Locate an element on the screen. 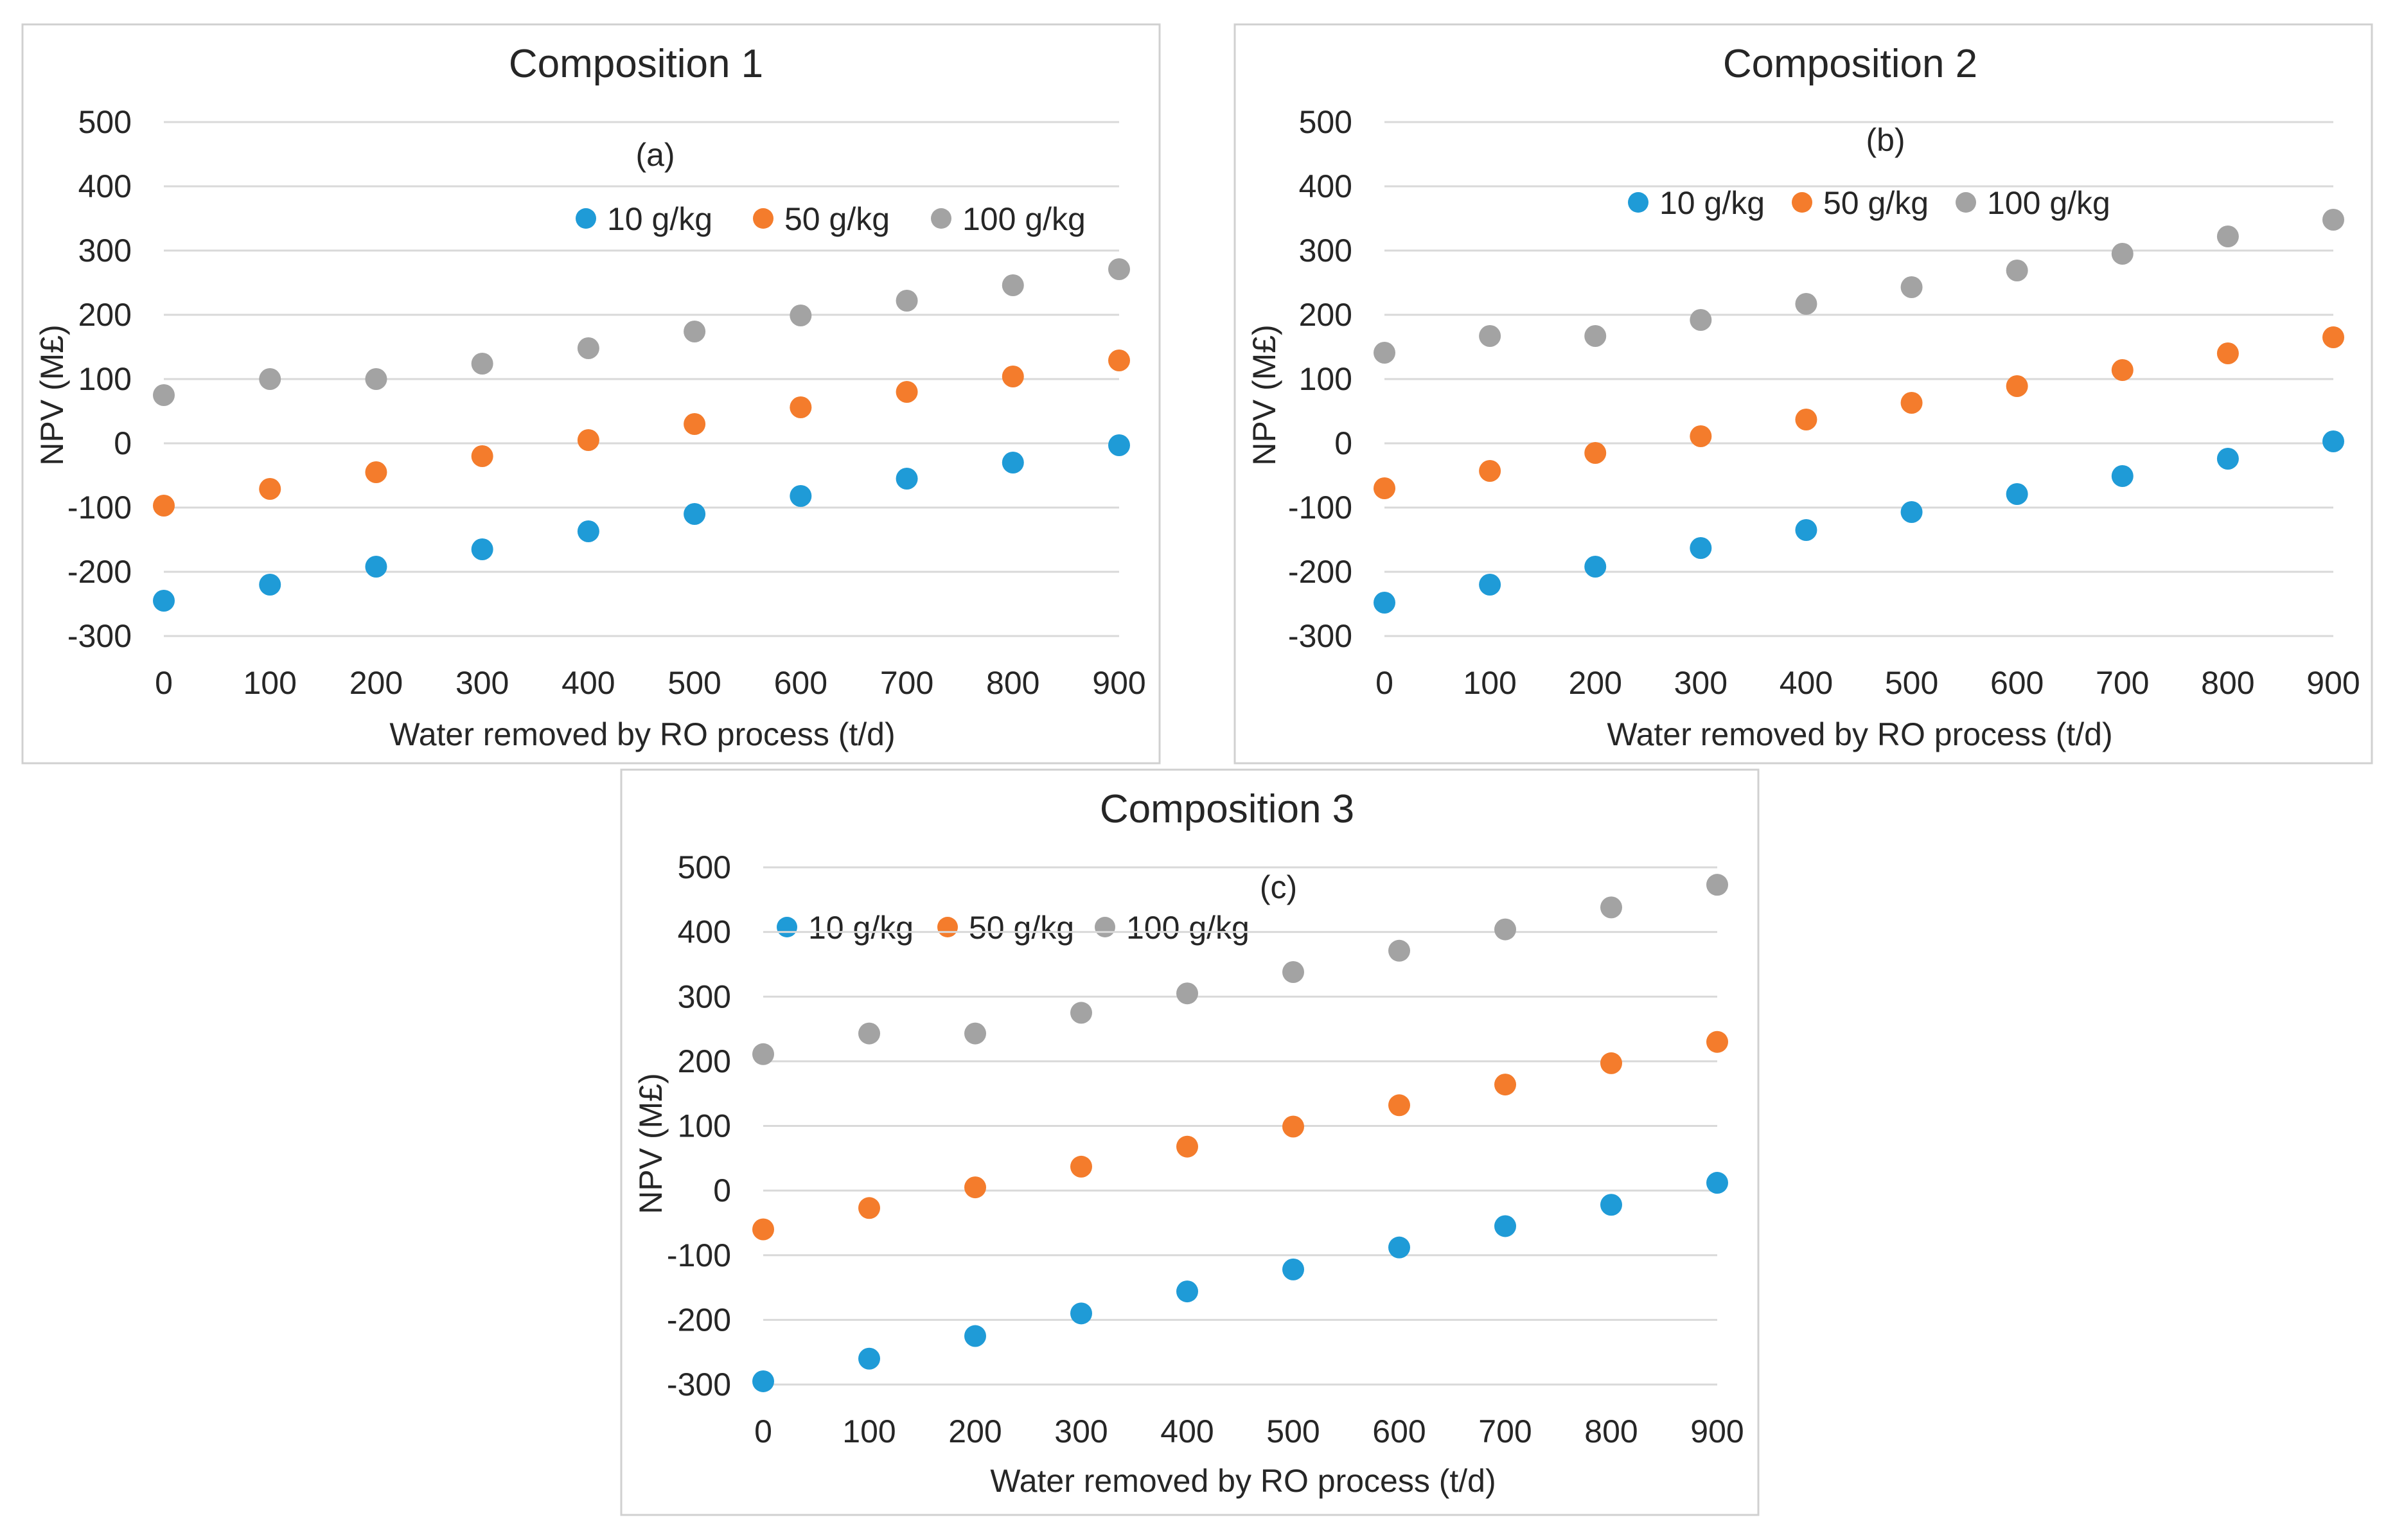  legend-marker-50-g-kg is located at coordinates (947, 927).